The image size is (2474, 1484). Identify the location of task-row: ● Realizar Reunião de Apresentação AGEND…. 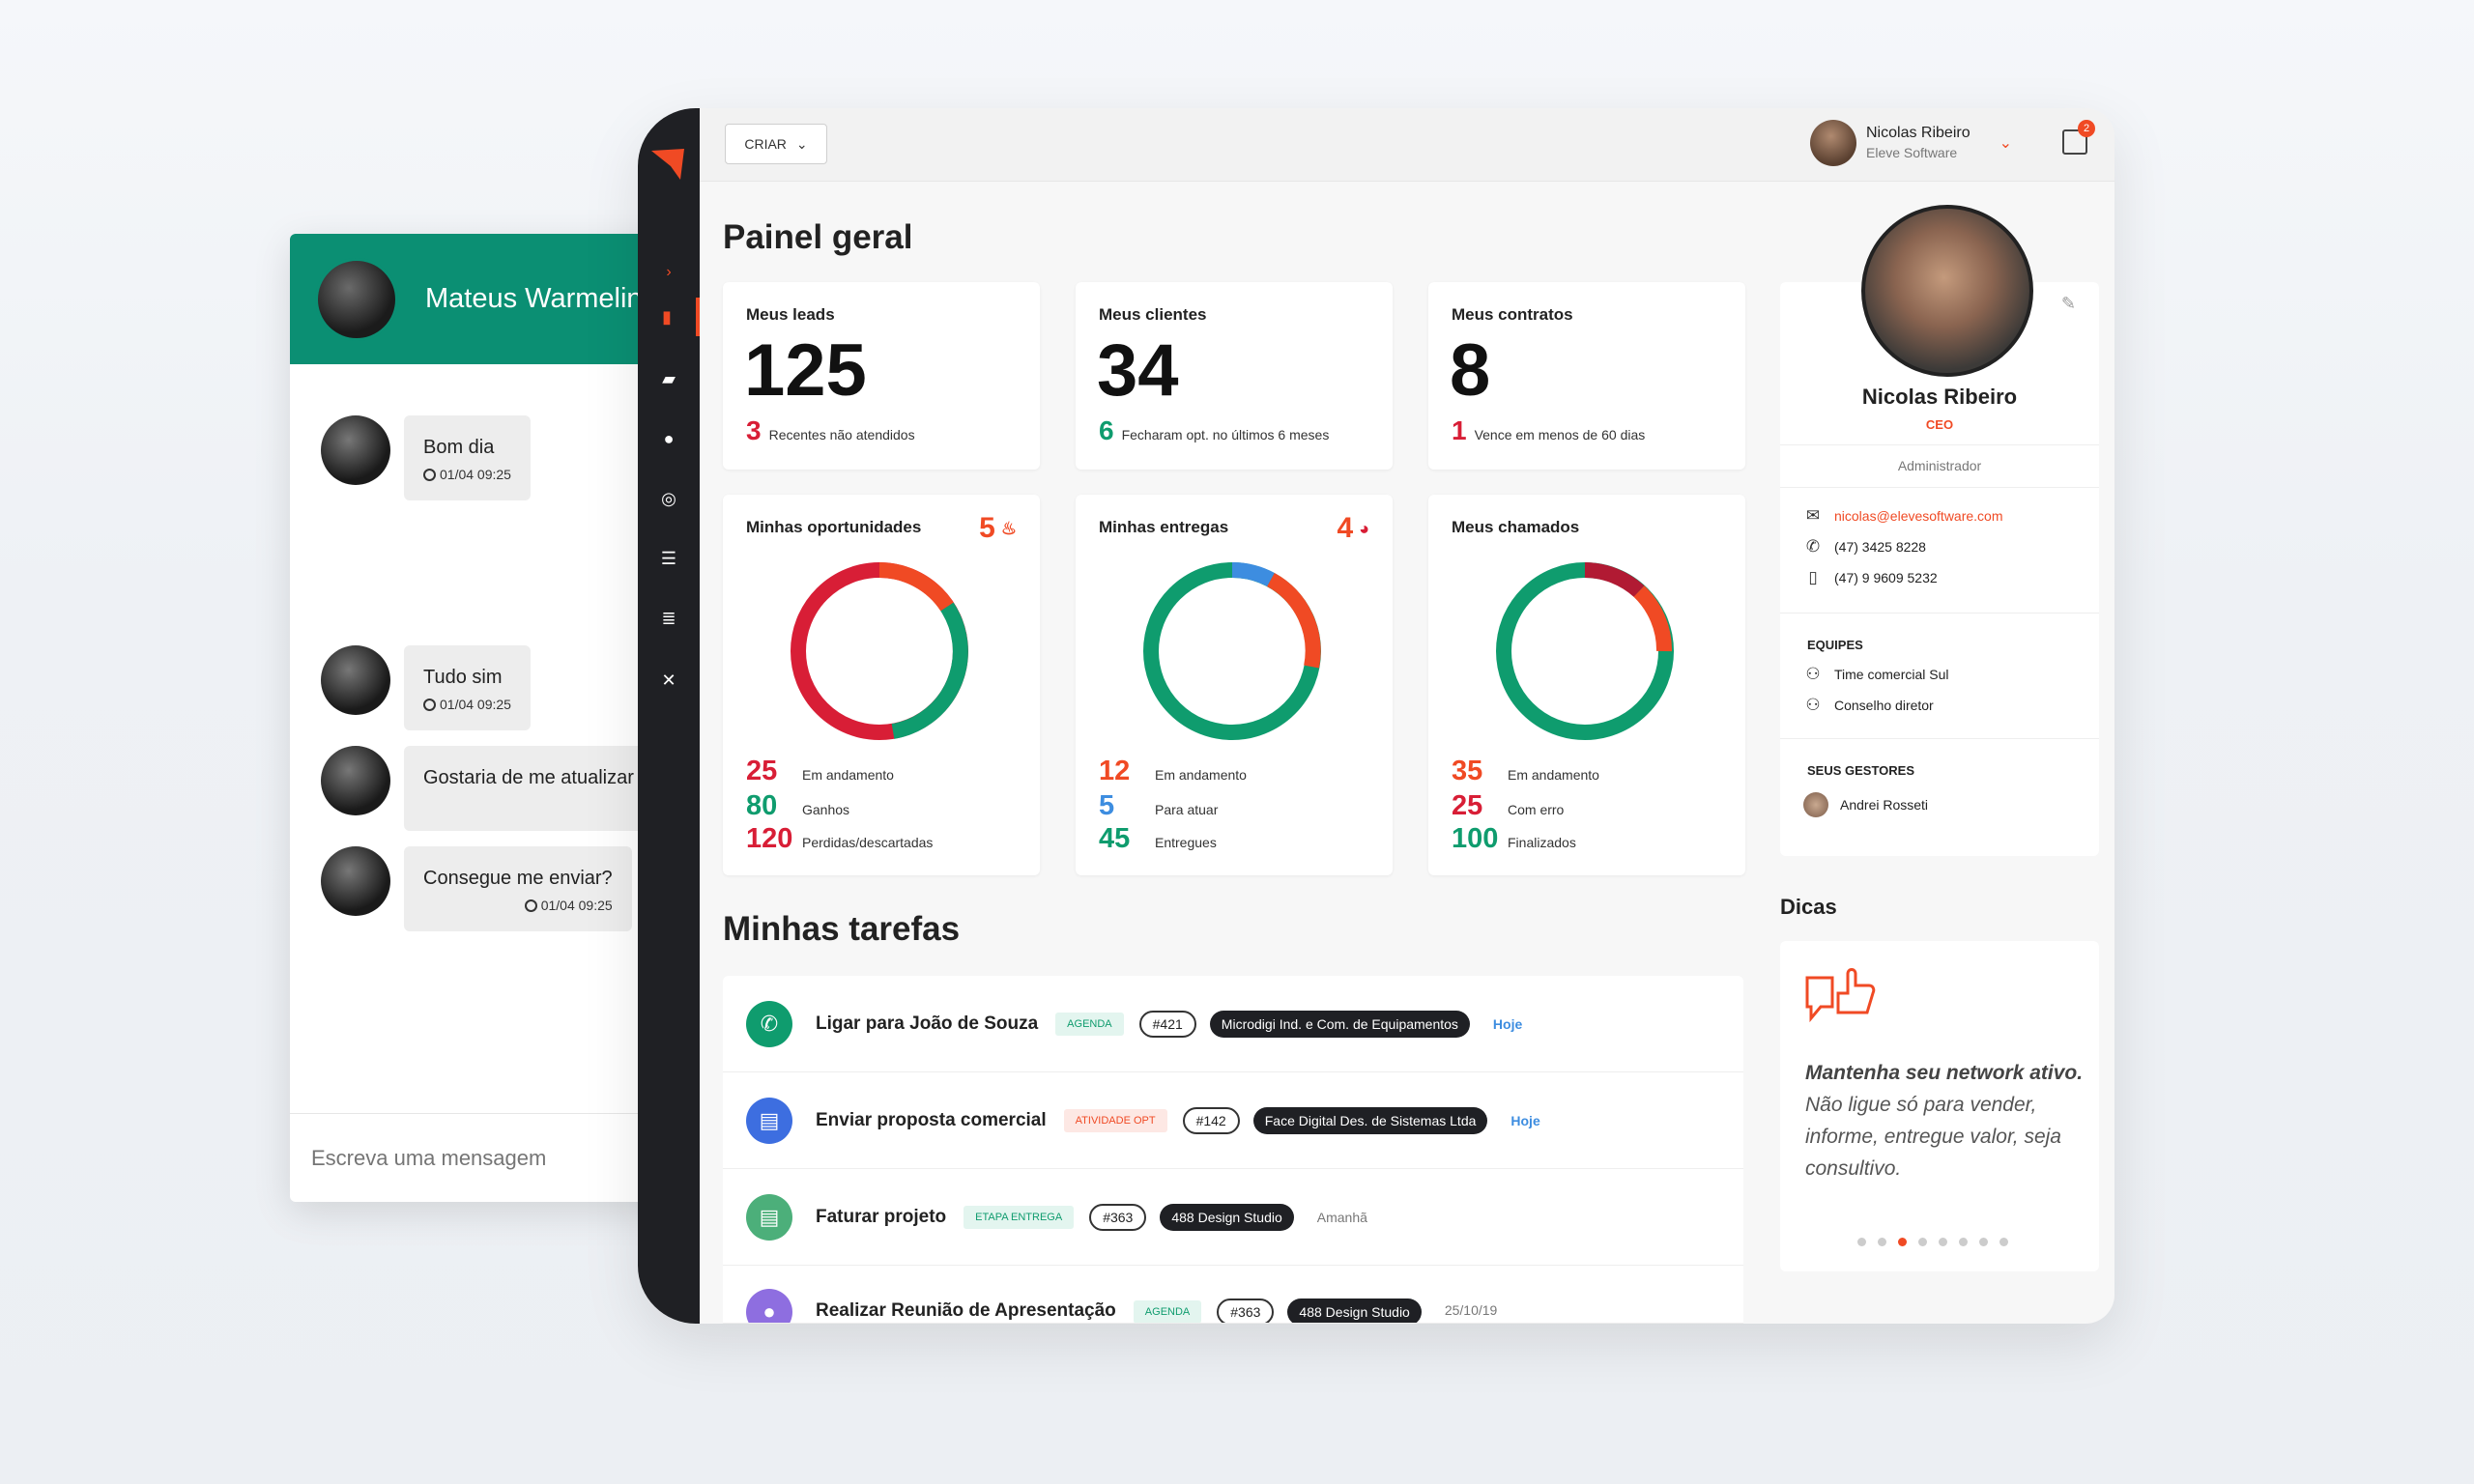
(1233, 1295).